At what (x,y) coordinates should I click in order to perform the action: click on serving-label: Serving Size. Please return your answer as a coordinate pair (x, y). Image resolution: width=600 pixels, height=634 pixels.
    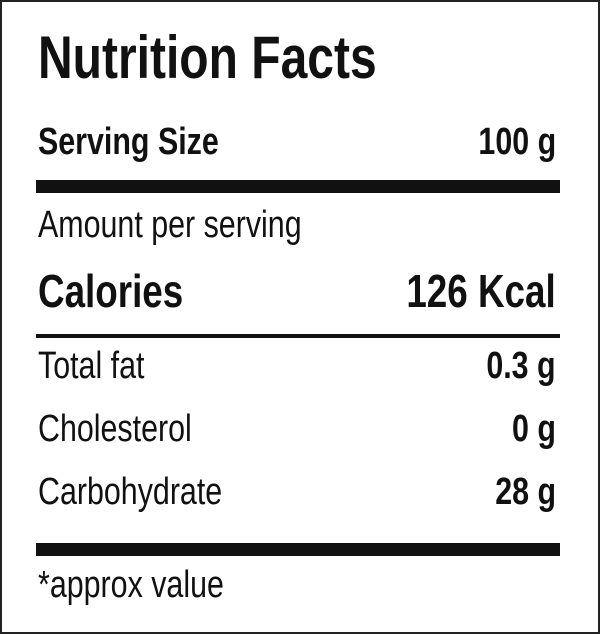
    Looking at the image, I should click on (128, 142).